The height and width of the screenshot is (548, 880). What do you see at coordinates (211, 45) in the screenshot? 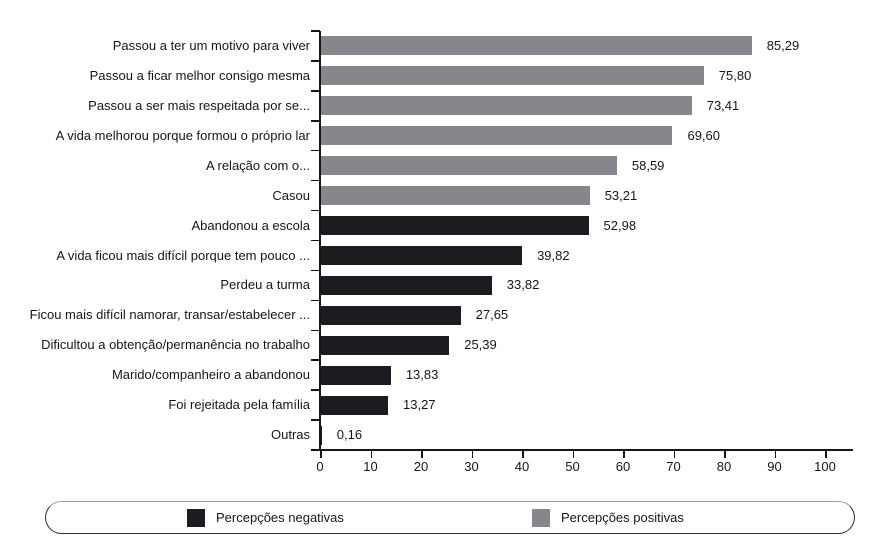
I see `category-label: Passou a ter um motivo para viver` at bounding box center [211, 45].